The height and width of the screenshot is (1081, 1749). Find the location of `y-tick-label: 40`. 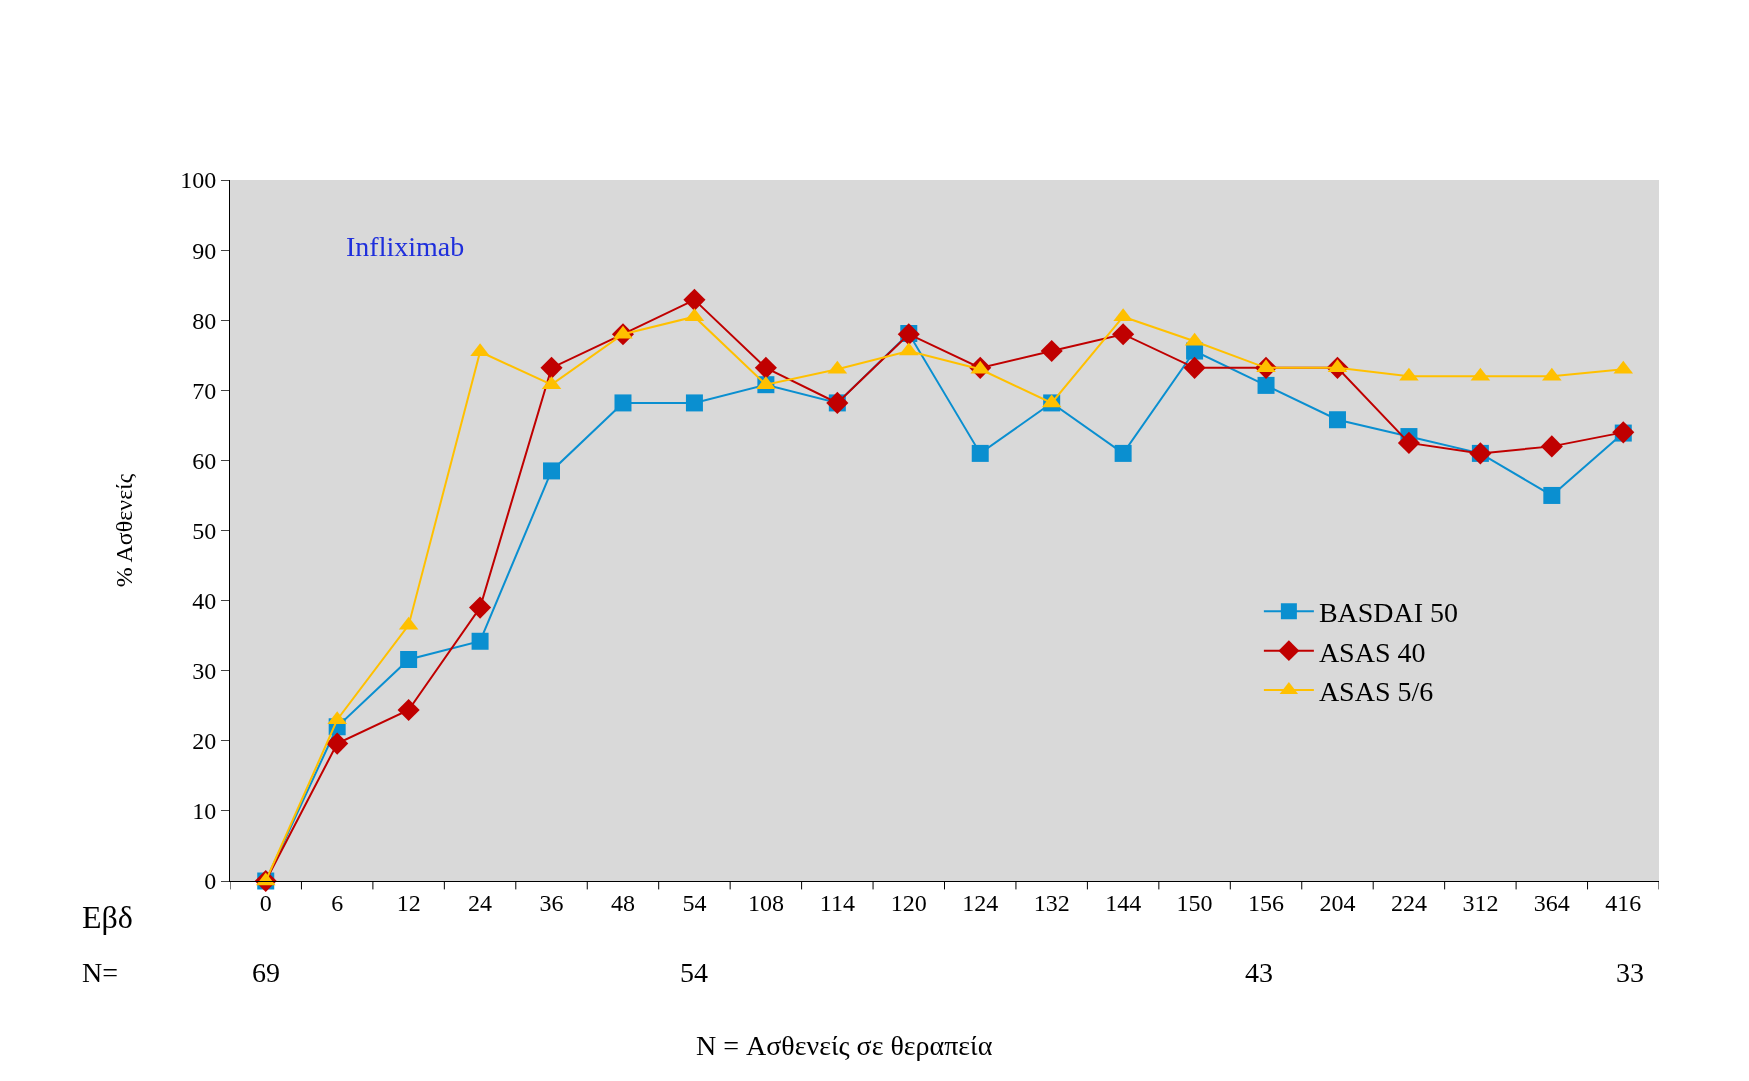

y-tick-label: 40 is located at coordinates (204, 601).